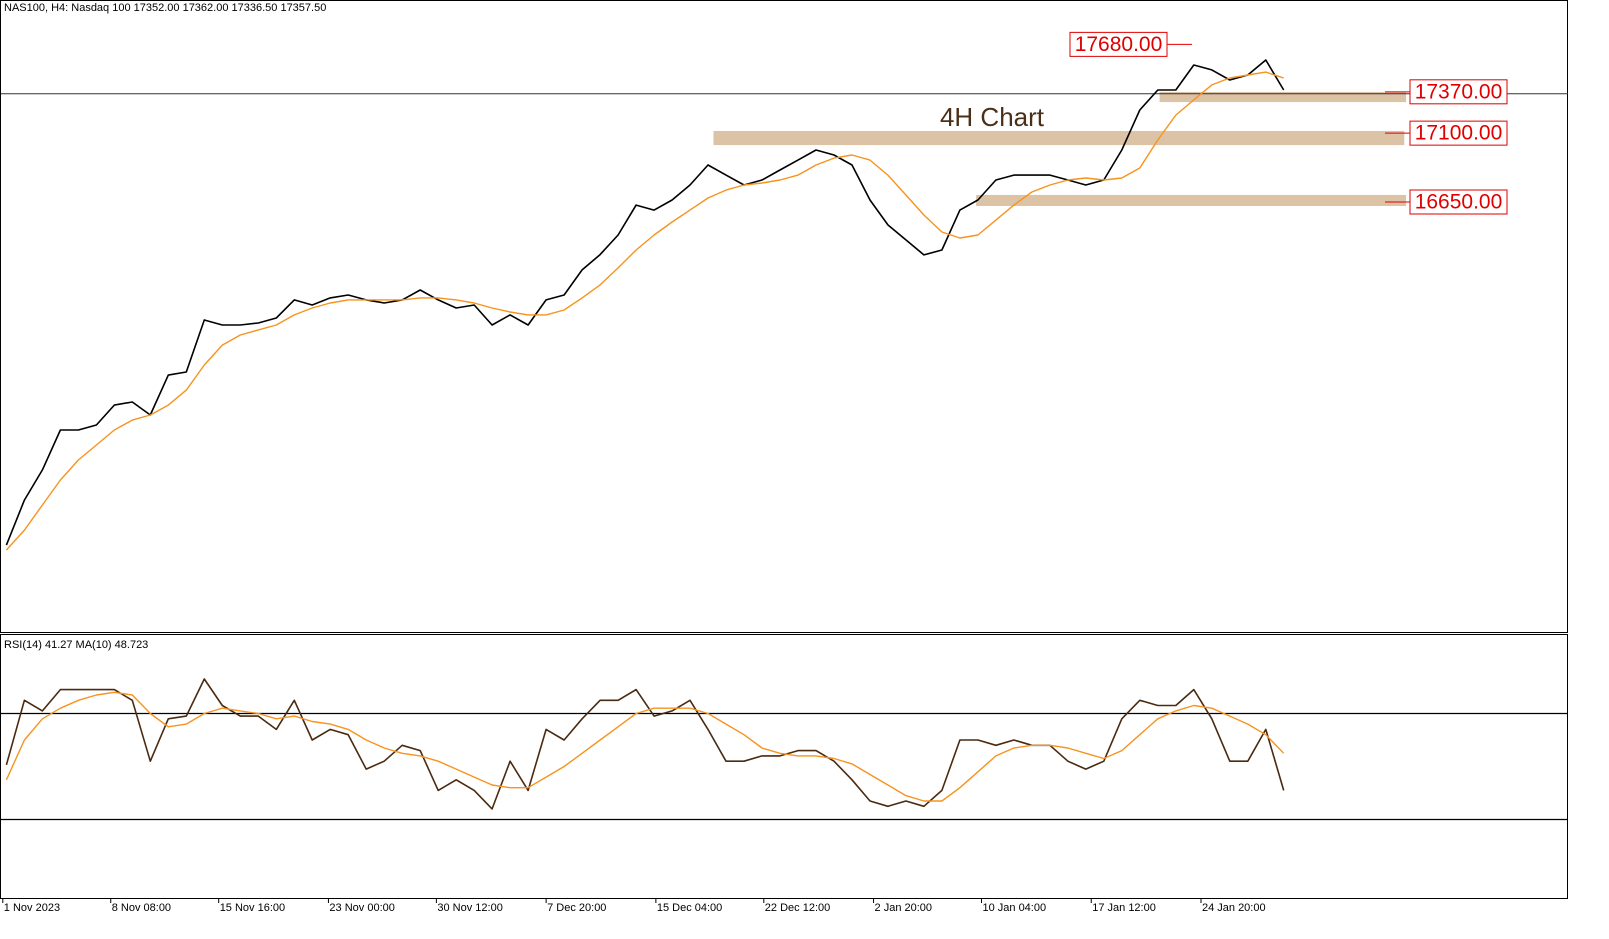  I want to click on x-tick-label: 23 Nov 00:00, so click(361, 908).